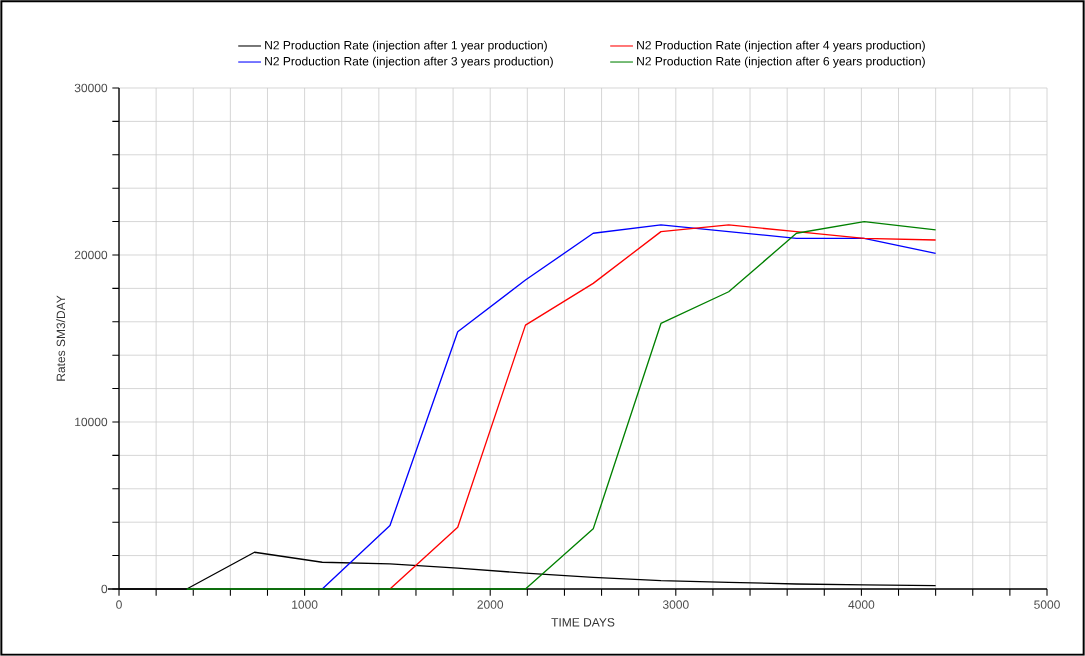 This screenshot has width=1085, height=656. What do you see at coordinates (61, 338) in the screenshot?
I see `y-axis-title: Rates SM3/DAY` at bounding box center [61, 338].